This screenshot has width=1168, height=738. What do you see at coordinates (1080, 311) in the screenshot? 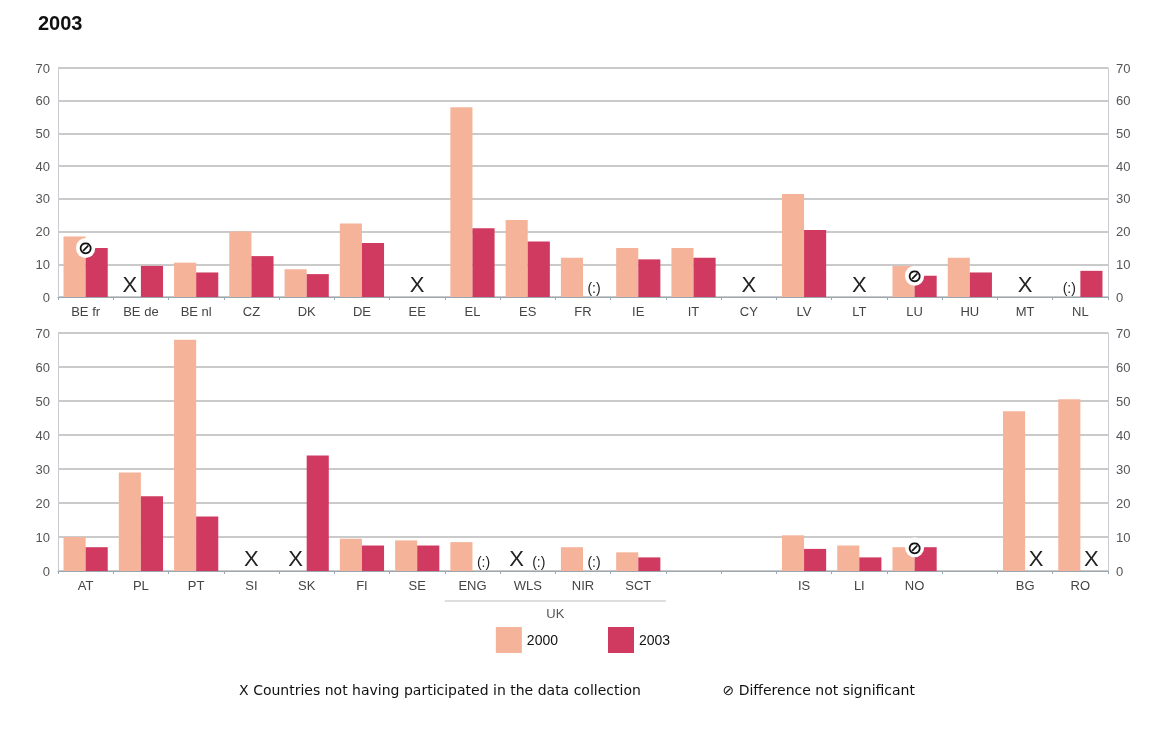
I see `x-tick-label: NL` at bounding box center [1080, 311].